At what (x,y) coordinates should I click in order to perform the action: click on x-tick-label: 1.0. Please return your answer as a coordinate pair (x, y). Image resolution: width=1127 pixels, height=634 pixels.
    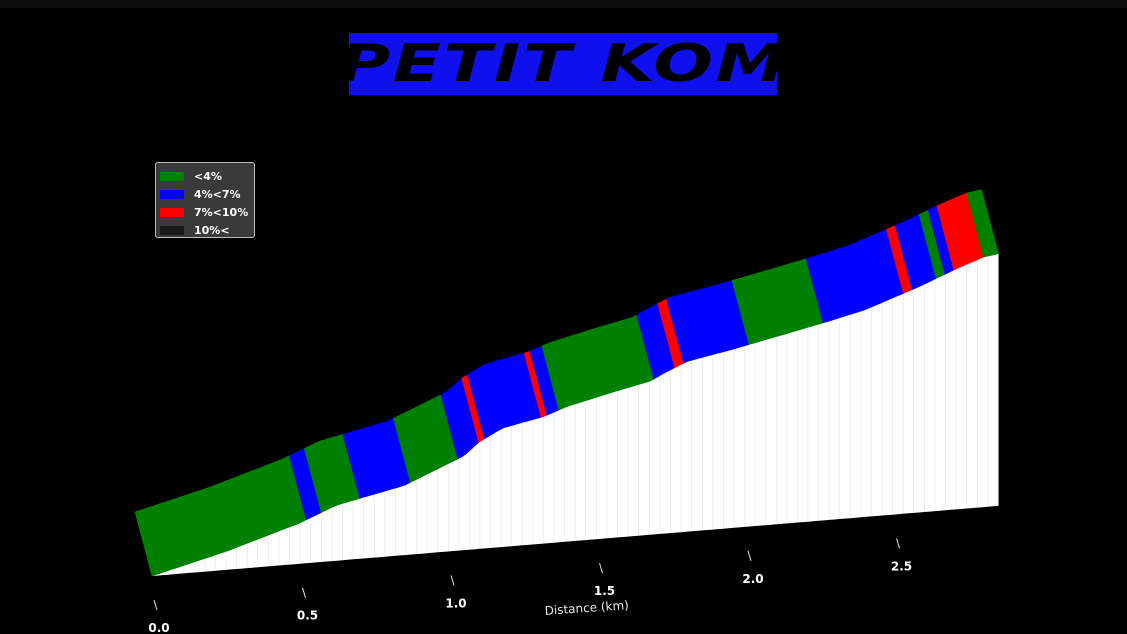
    Looking at the image, I should click on (455, 603).